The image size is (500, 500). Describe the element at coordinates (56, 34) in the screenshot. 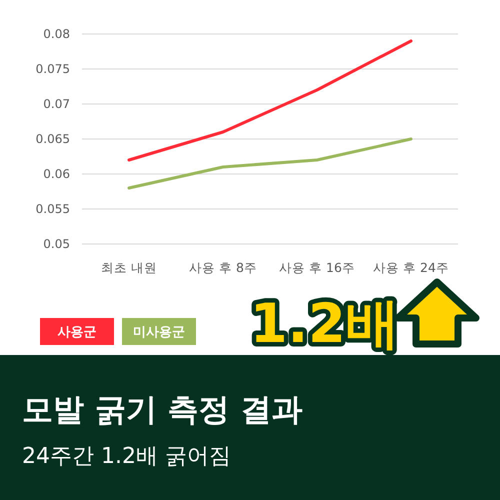

I see `y-tick-label: 0.08` at that location.